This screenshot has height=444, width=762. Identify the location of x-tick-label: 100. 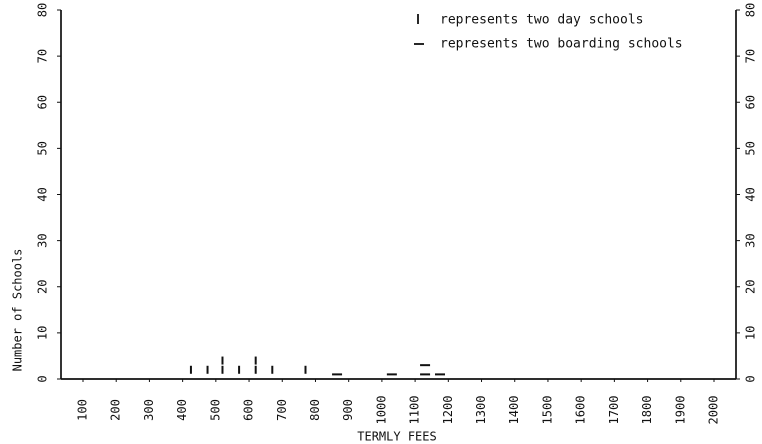
(83, 410).